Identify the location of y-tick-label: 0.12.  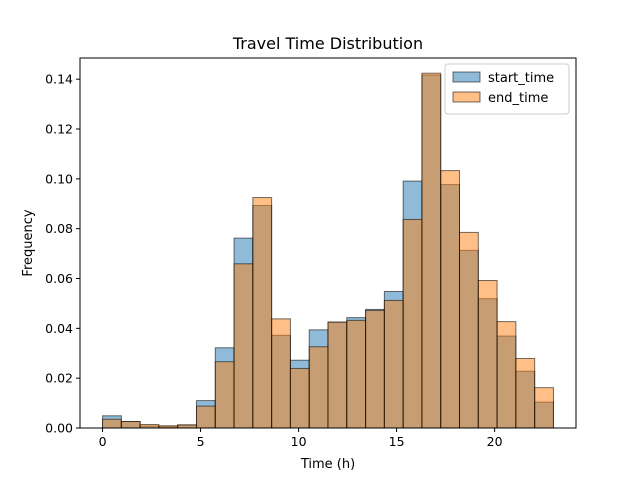
(59, 129).